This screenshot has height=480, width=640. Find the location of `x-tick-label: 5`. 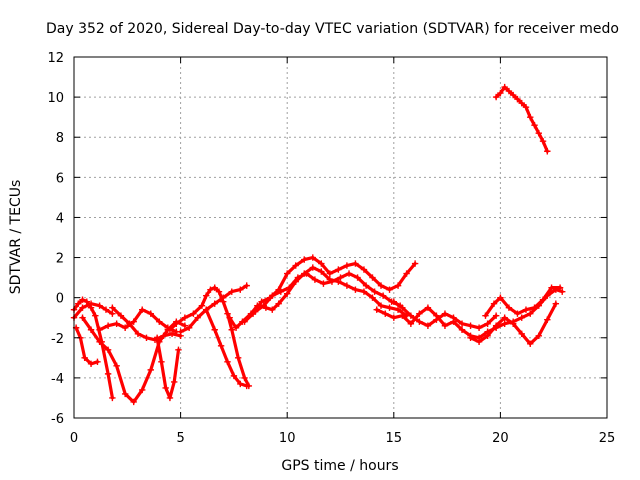

x-tick-label: 5 is located at coordinates (180, 438).